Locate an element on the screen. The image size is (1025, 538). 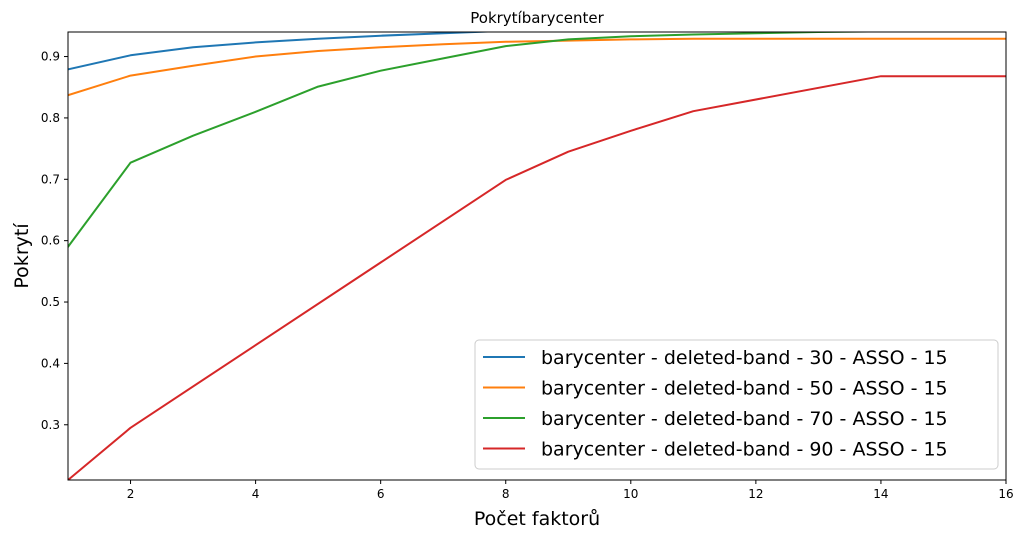
y-axis-label: Pokrytí is located at coordinates (22, 256).